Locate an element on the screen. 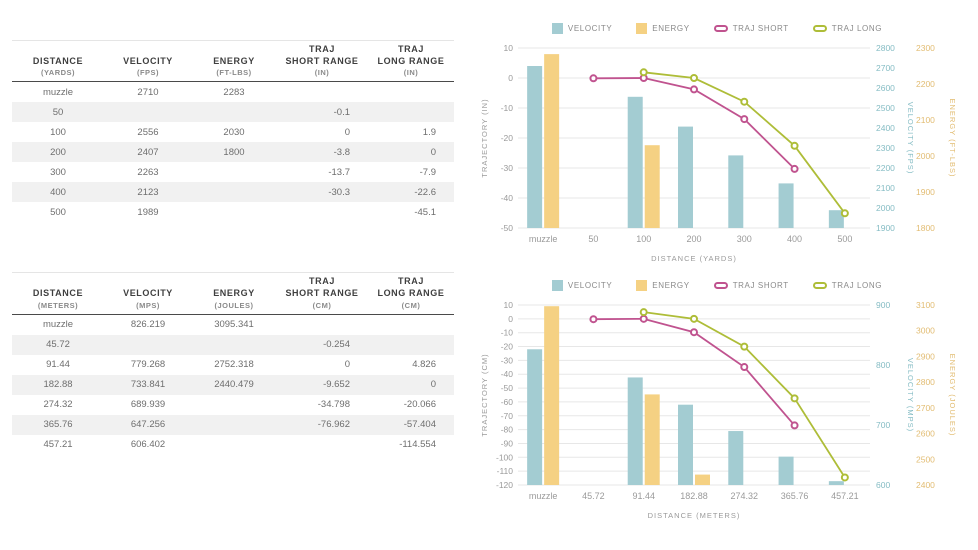 The width and height of the screenshot is (978, 550). table-cell: 2263 is located at coordinates (148, 172).